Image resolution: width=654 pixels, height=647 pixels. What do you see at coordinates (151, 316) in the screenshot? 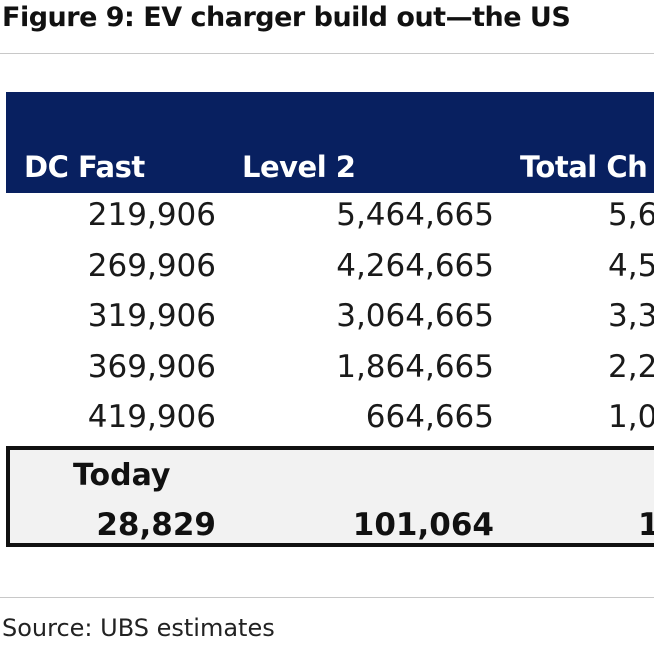
I see `cell-dc-fast: 319,906` at bounding box center [151, 316].